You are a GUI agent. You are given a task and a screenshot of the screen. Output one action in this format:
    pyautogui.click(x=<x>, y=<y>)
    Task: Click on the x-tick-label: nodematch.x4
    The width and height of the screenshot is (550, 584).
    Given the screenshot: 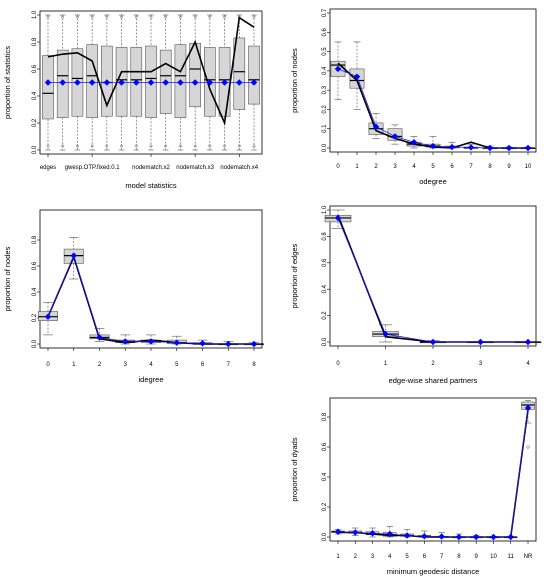 What is the action you would take?
    pyautogui.click(x=239, y=168)
    